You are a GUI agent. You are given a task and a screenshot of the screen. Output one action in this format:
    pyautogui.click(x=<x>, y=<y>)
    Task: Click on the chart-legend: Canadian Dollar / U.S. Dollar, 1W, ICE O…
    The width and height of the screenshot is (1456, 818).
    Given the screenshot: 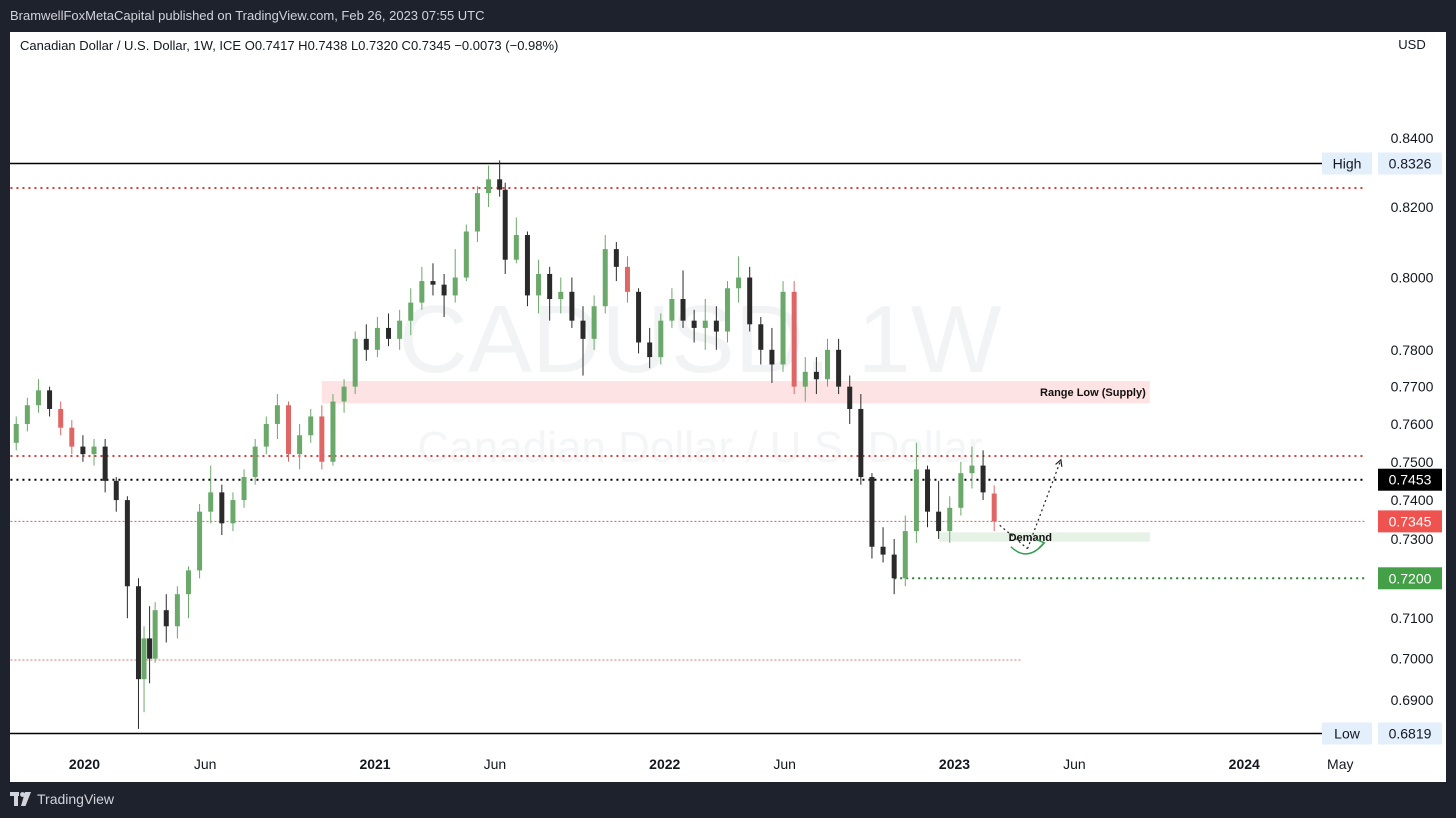 What is the action you would take?
    pyautogui.click(x=289, y=45)
    